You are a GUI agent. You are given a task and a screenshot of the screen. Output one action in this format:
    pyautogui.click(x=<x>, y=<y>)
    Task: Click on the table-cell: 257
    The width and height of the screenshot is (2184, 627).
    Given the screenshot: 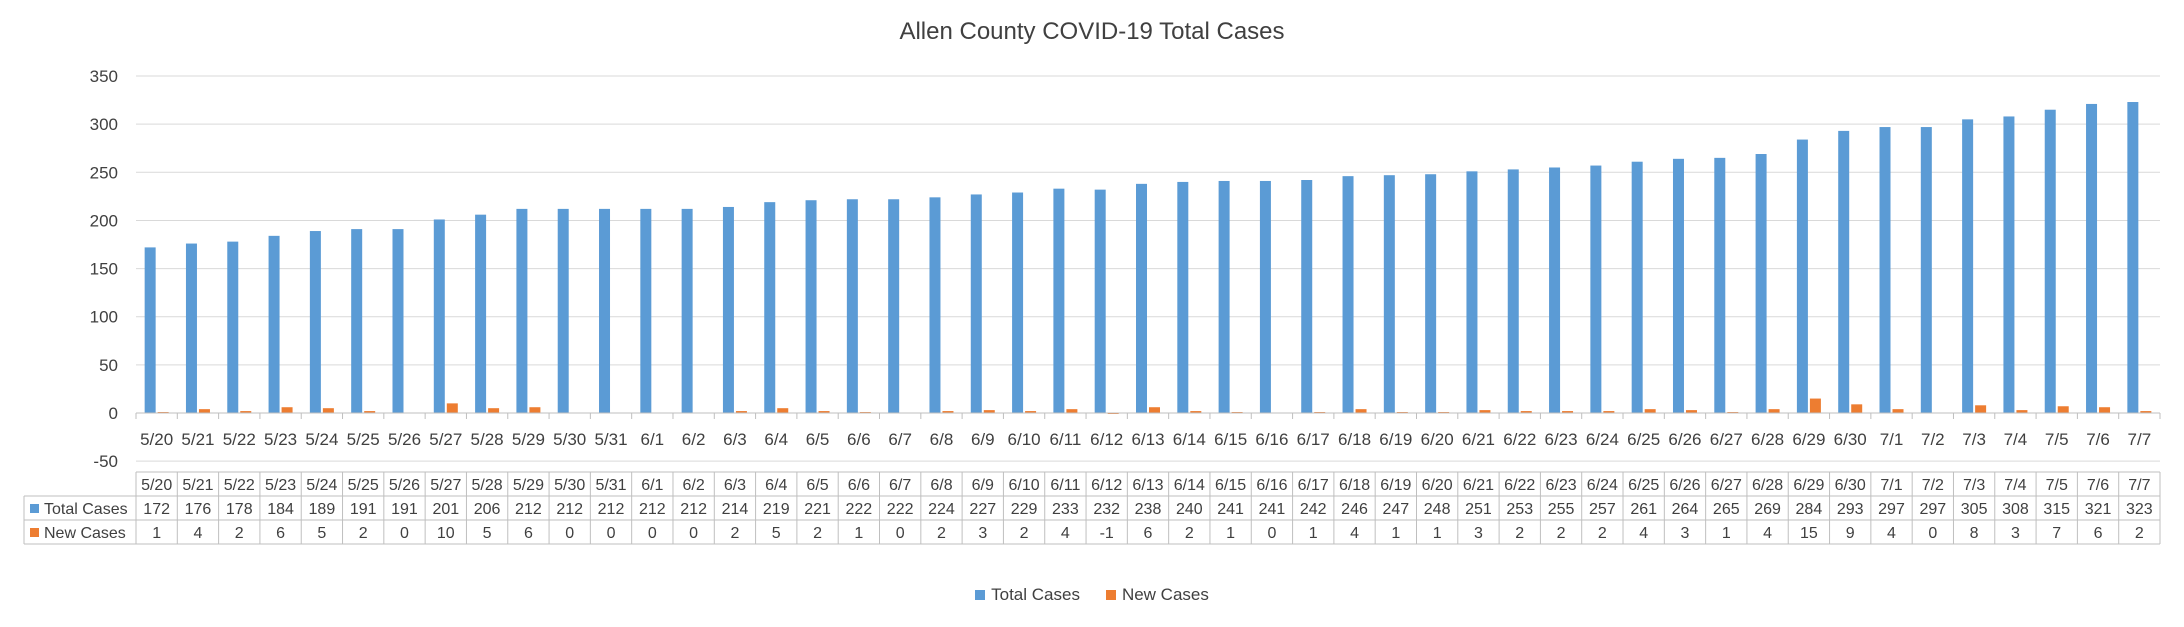 What is the action you would take?
    pyautogui.click(x=1602, y=509)
    